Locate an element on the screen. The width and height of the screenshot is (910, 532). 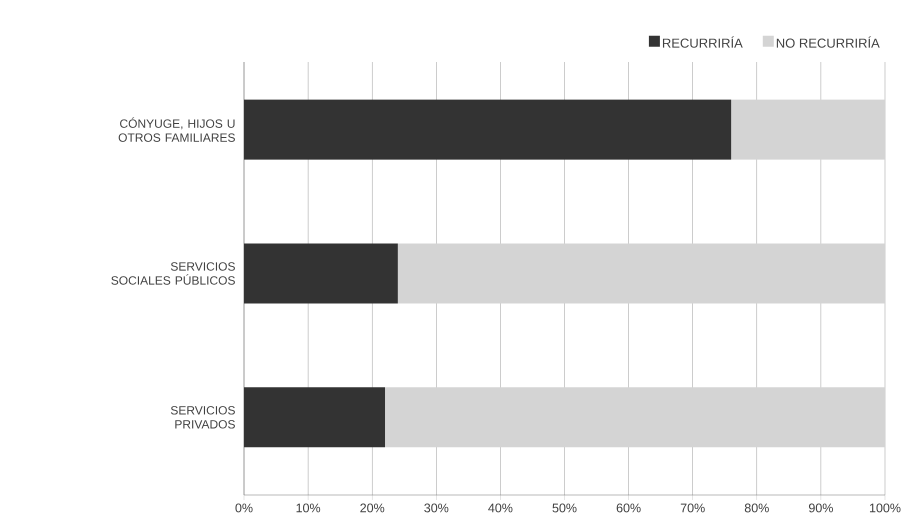
x-tick-label: 60% is located at coordinates (628, 508).